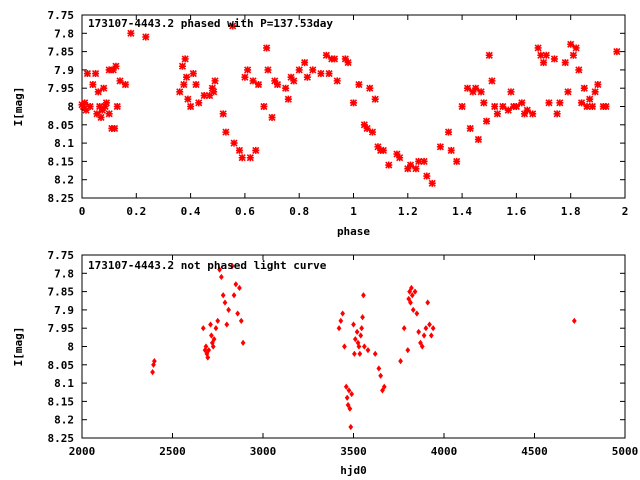 The height and width of the screenshot is (480, 640). Describe the element at coordinates (353, 211) in the screenshot. I see `x-tick-label: 1` at that location.